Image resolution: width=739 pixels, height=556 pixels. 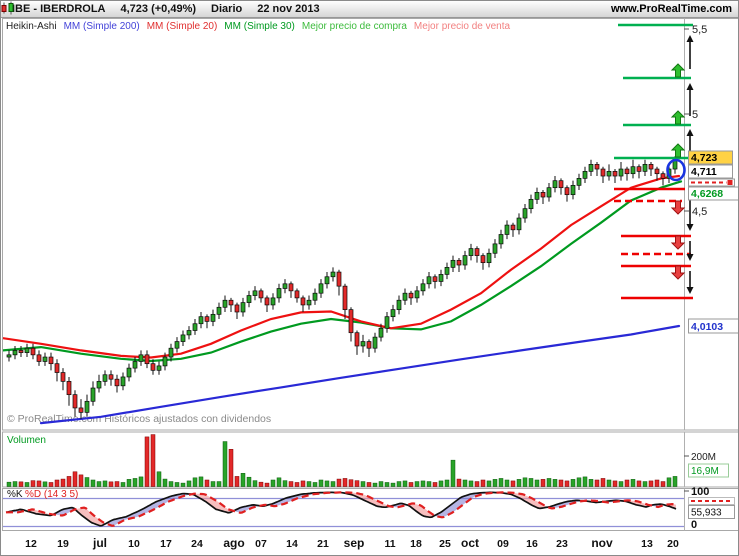 What do you see at coordinates (227, 9) in the screenshot?
I see `timeframe-label: Diario` at bounding box center [227, 9].